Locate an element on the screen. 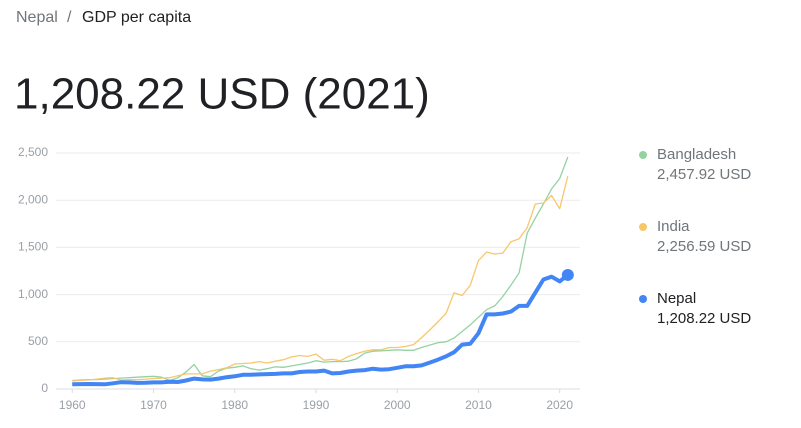 The height and width of the screenshot is (428, 801). y-tick-label: 2,000 is located at coordinates (33, 199).